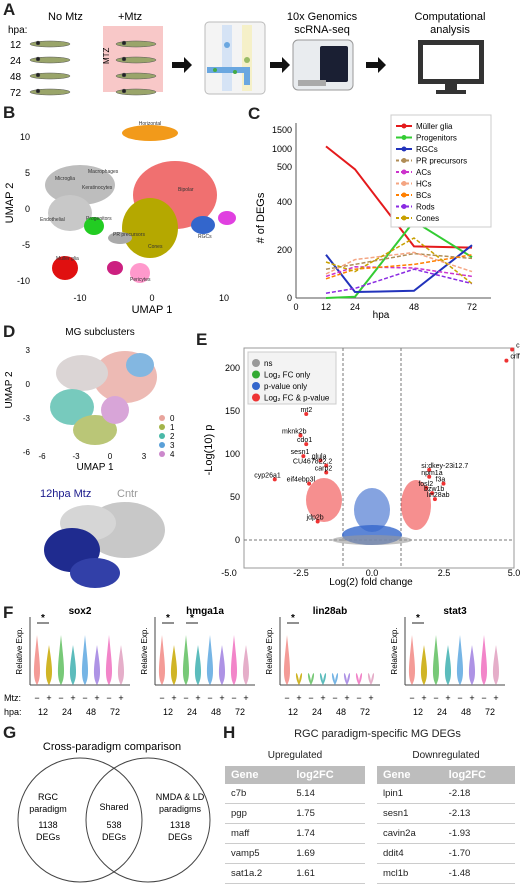 This screenshot has width=520, height=884. Describe the element at coordinates (182, 65) in the screenshot. I see `arrow-icon` at that location.